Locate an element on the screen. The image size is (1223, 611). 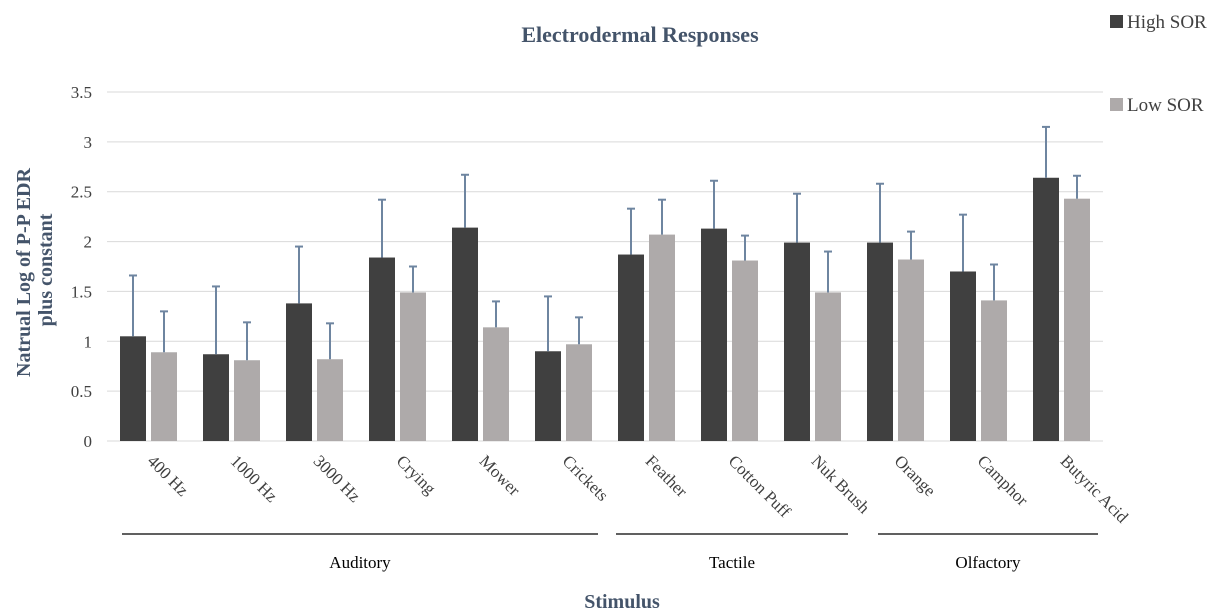
y-tick-label: 2.5 is located at coordinates (81, 192).